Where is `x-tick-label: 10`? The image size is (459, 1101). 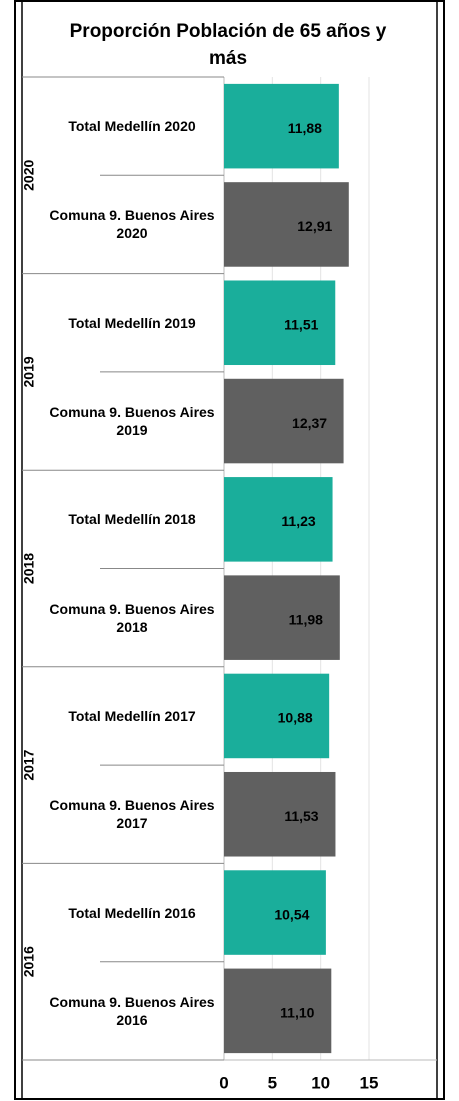
x-tick-label: 10 is located at coordinates (320, 1082).